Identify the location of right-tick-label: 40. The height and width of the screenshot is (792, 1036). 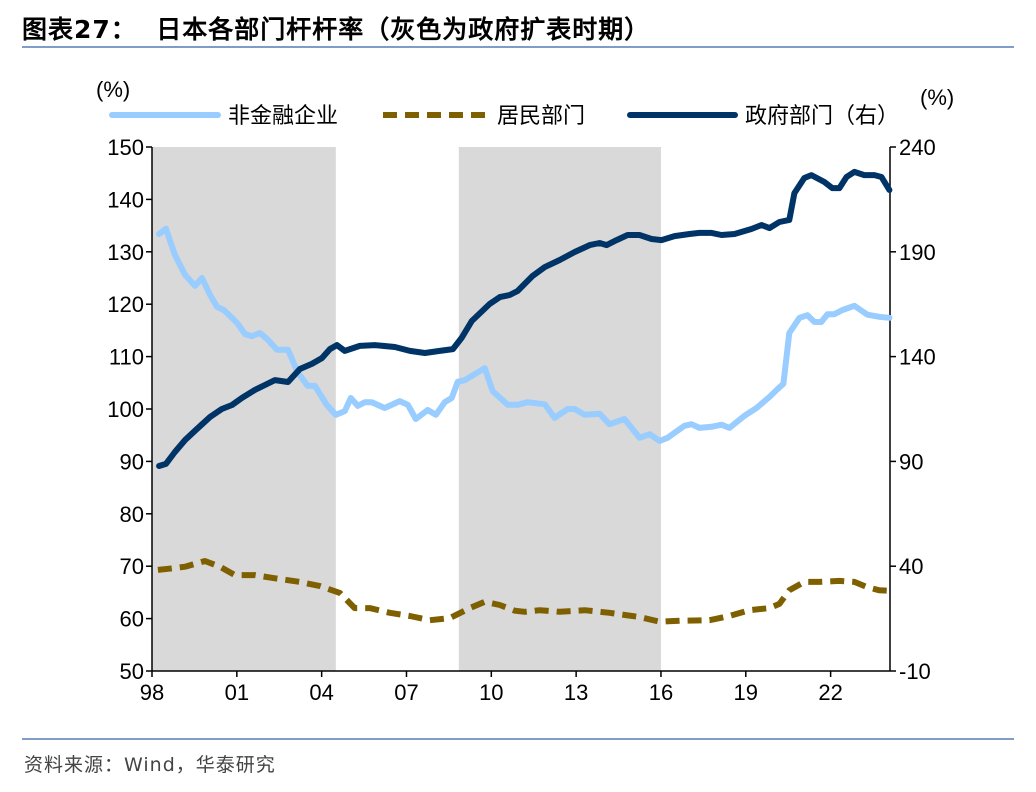
(911, 566).